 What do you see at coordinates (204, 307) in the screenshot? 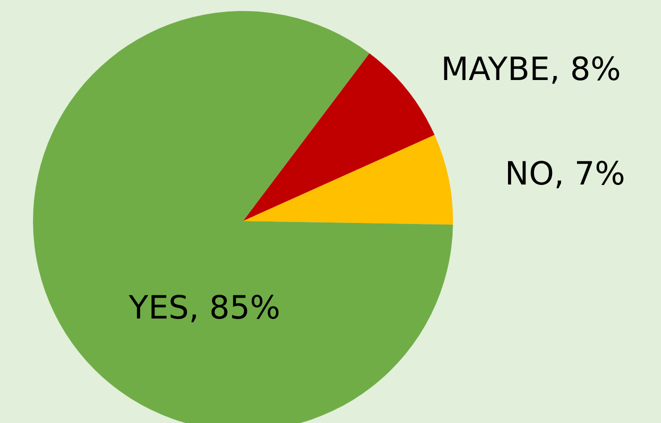
I see `slice-label: YES, 85%` at bounding box center [204, 307].